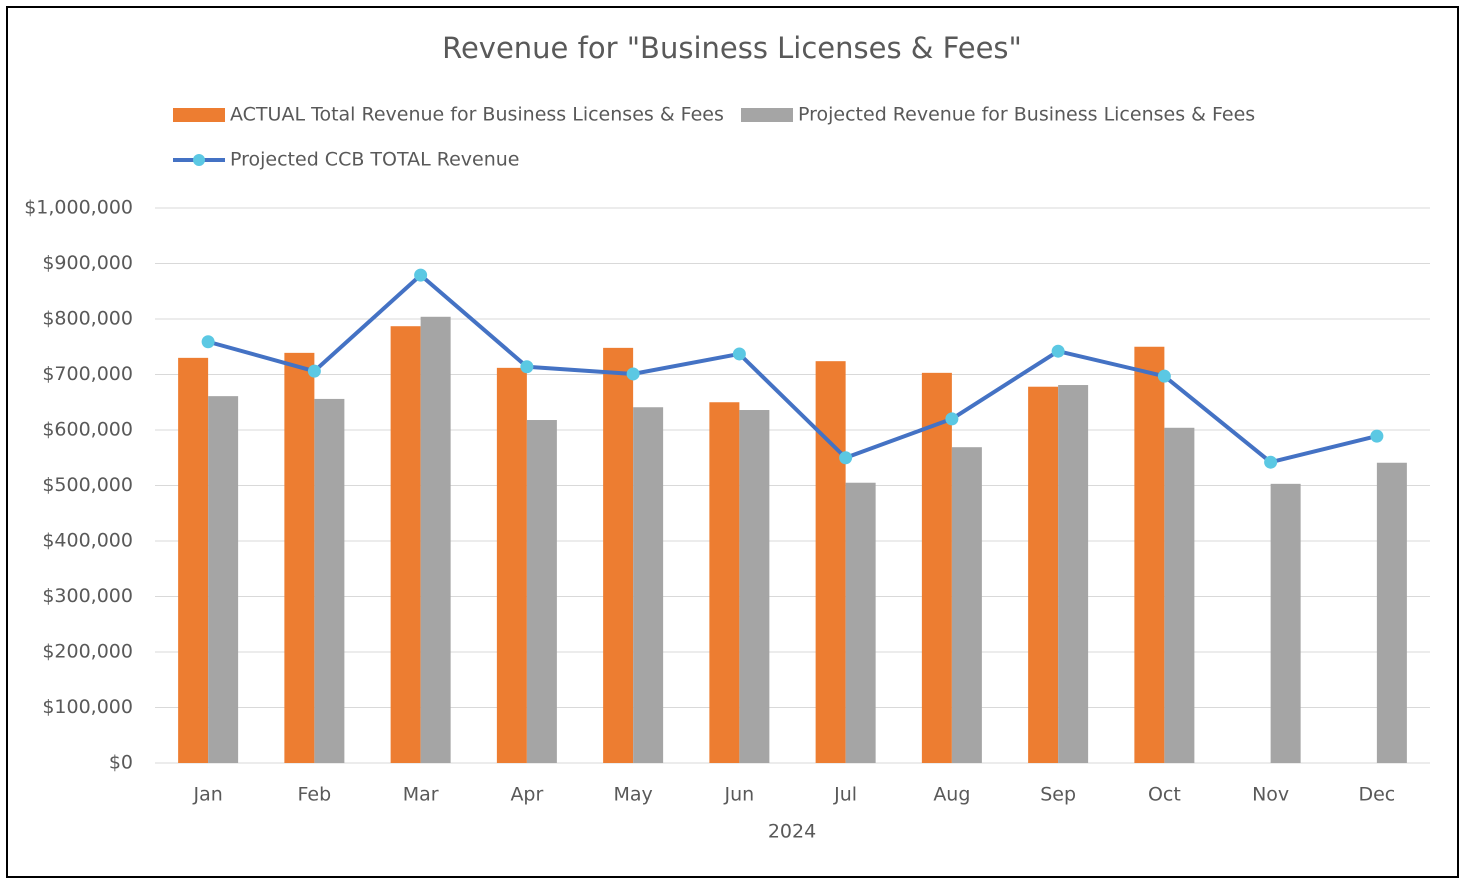 The height and width of the screenshot is (878, 1465). I want to click on x-tick-label: Feb, so click(315, 795).